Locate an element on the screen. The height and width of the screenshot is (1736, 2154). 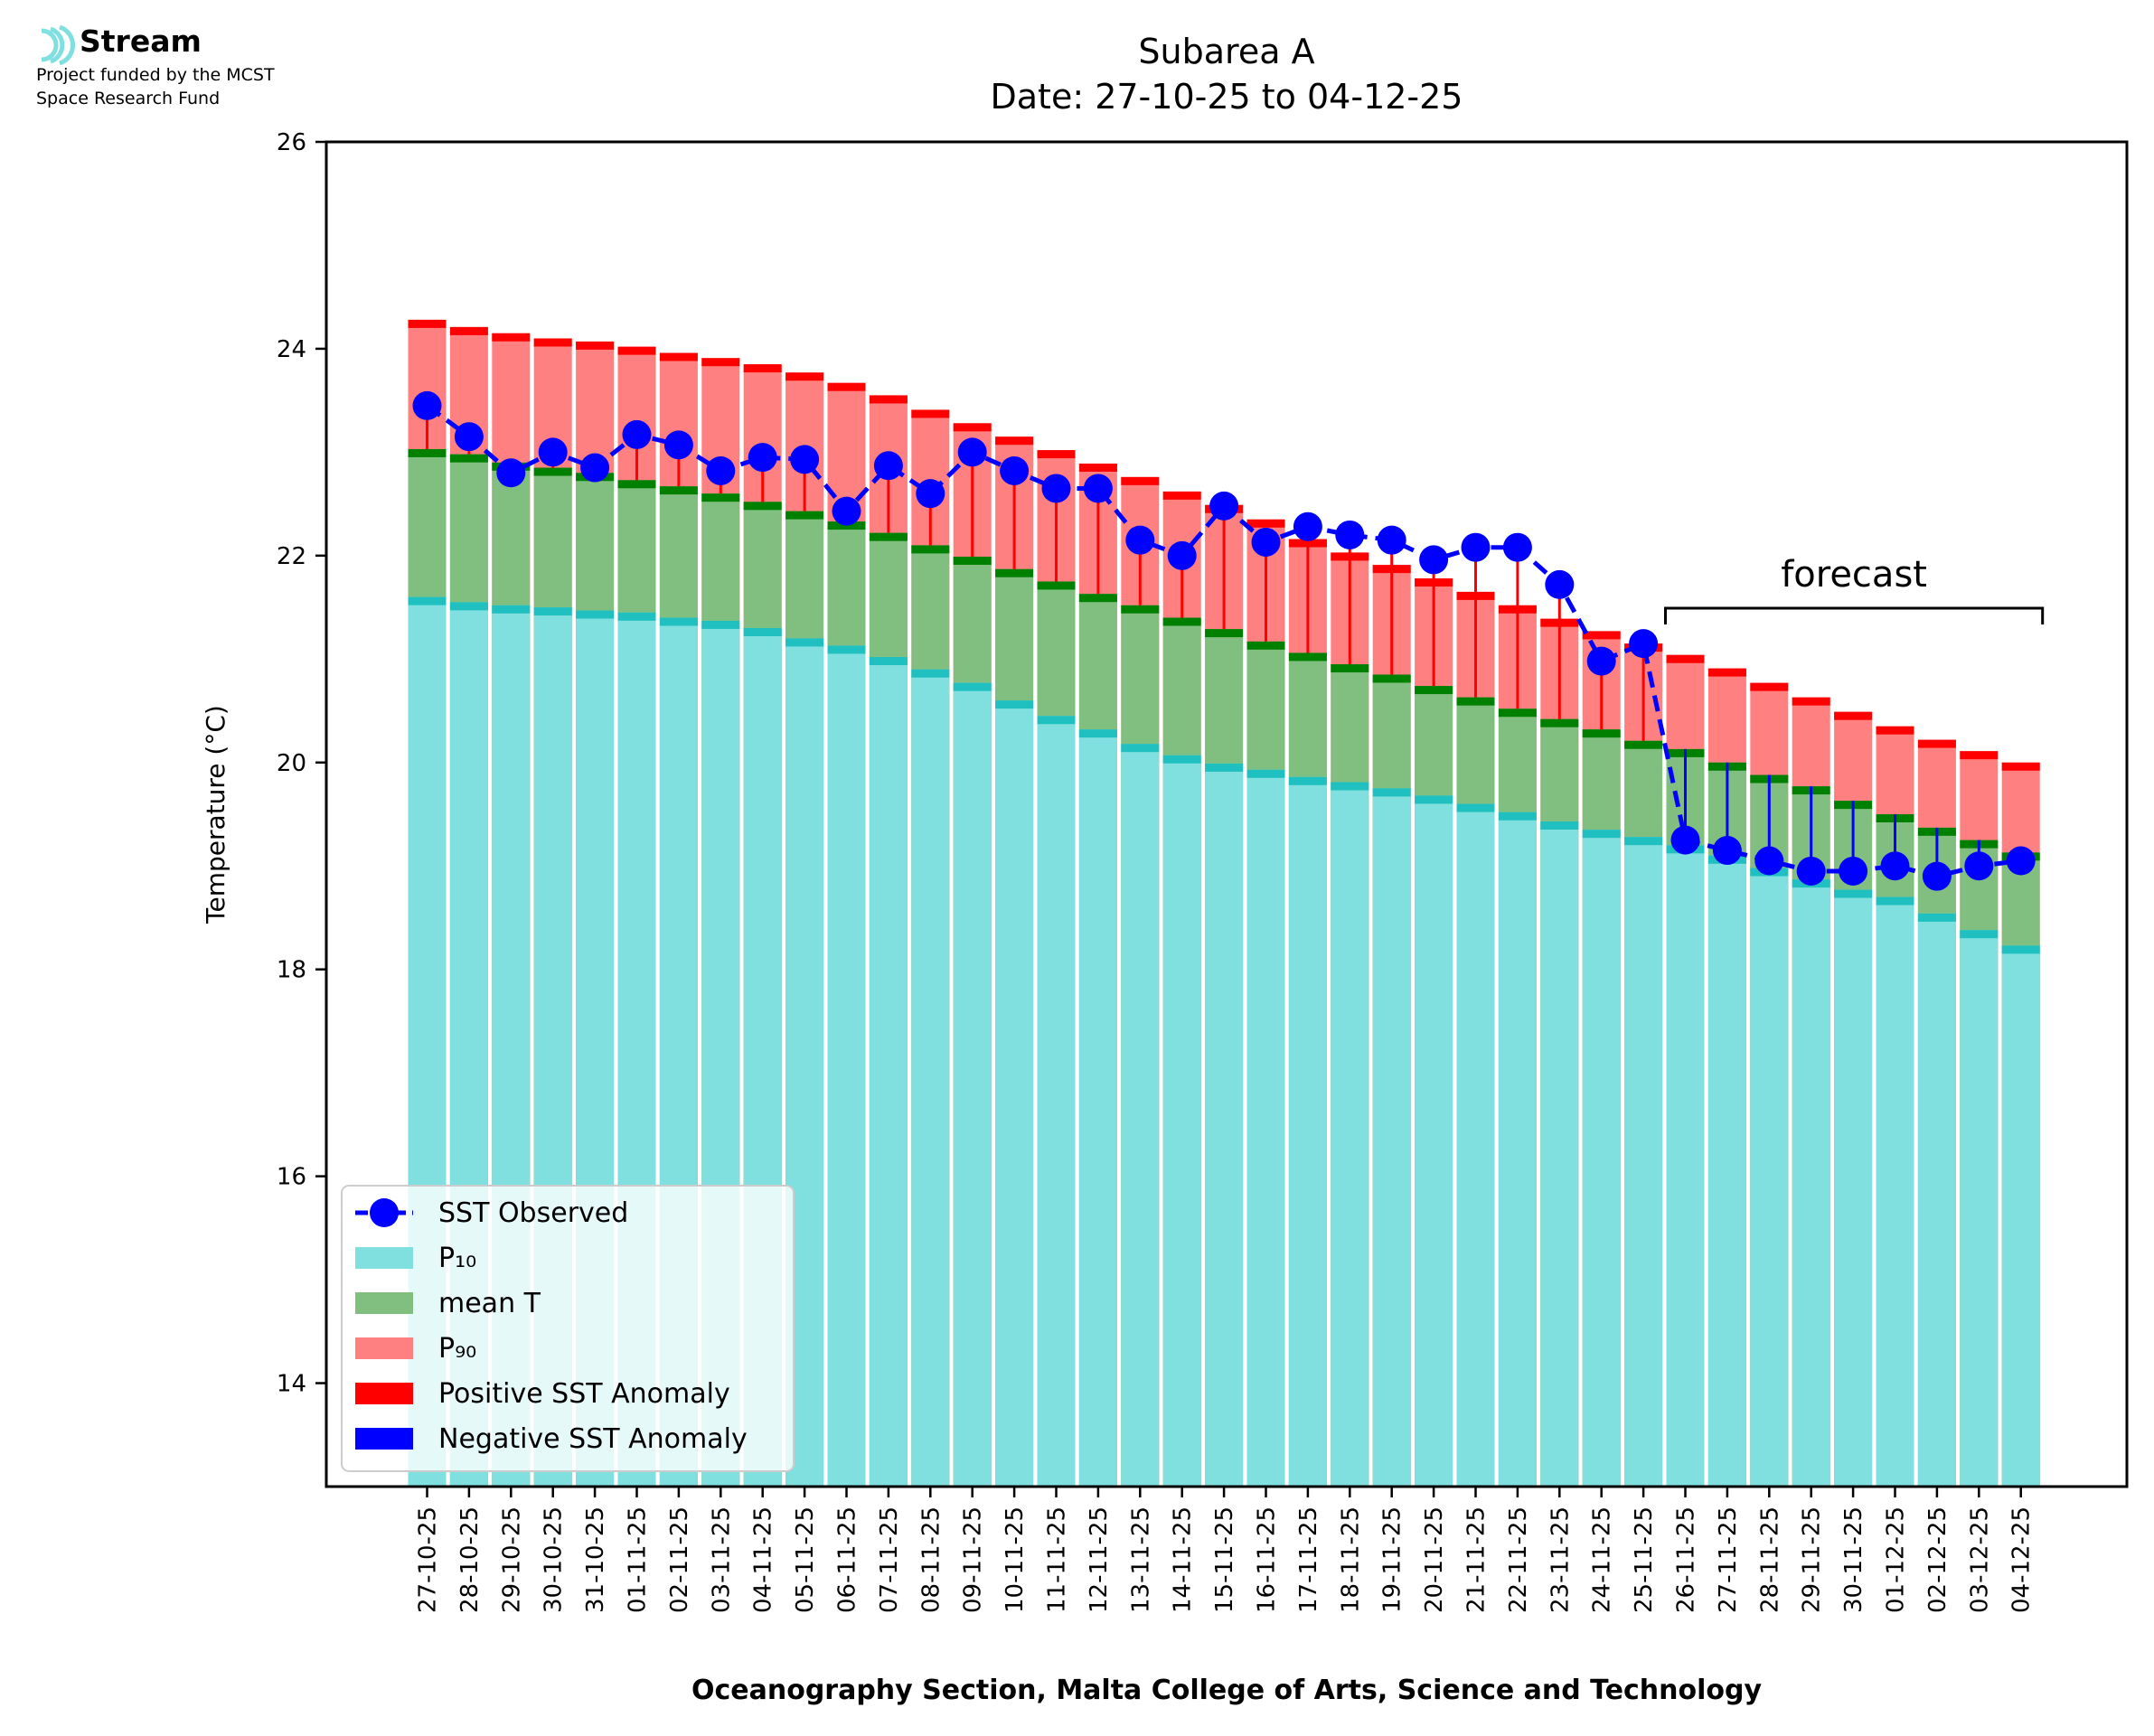
x-tick-label: 02-11-25 is located at coordinates (679, 1560).